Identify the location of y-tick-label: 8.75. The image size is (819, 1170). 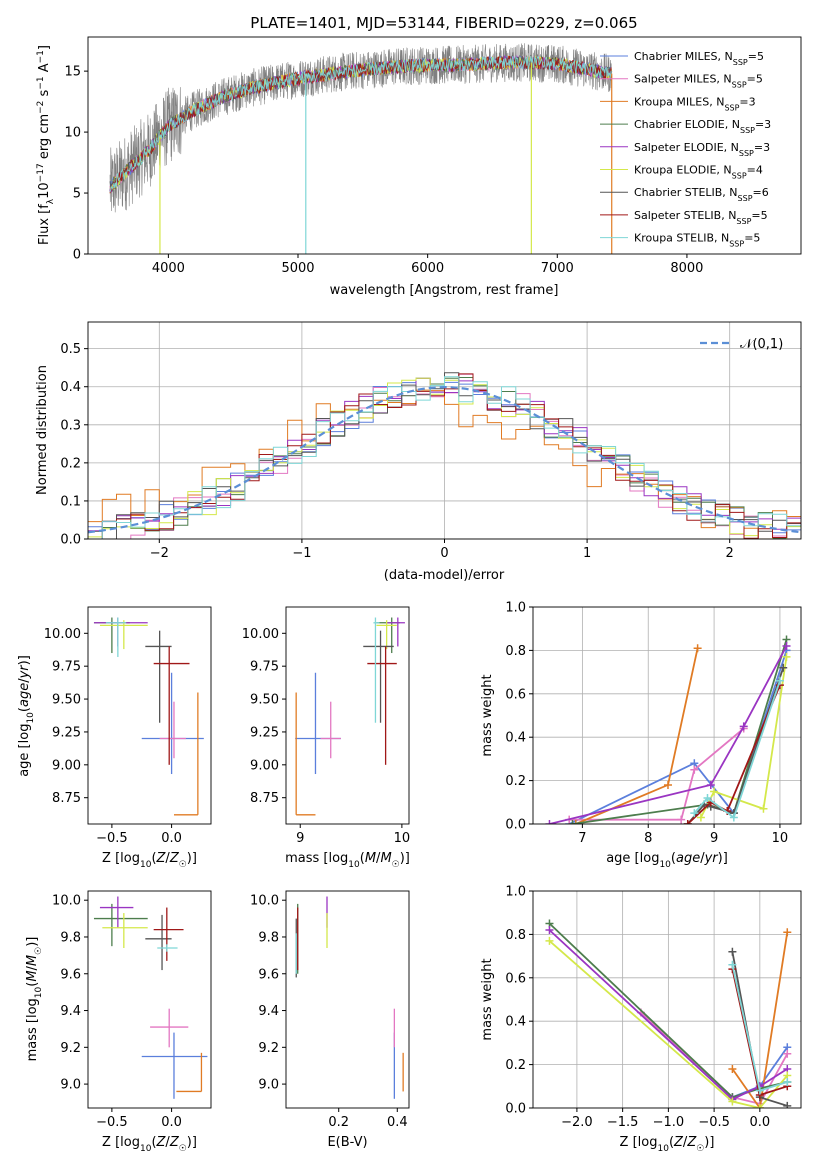
(66, 798).